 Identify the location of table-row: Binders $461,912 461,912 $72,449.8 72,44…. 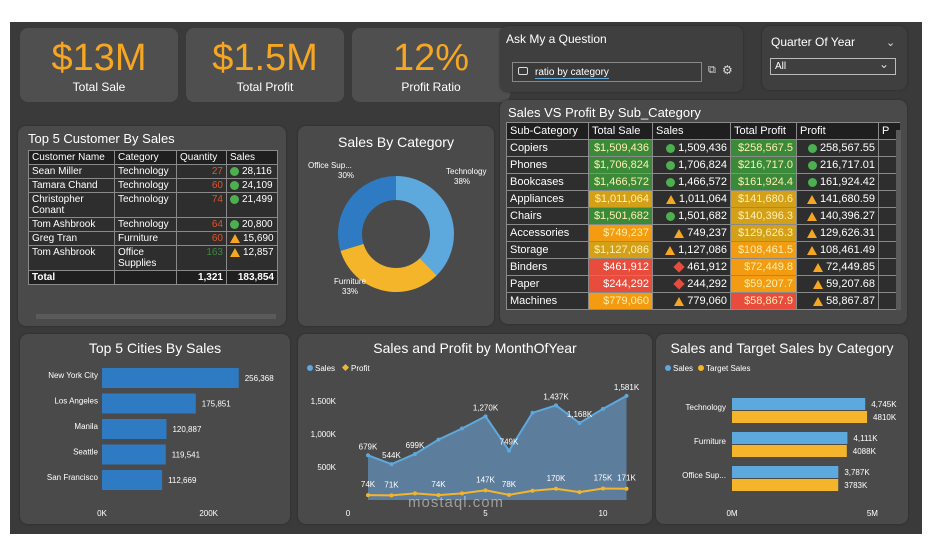
(703, 267).